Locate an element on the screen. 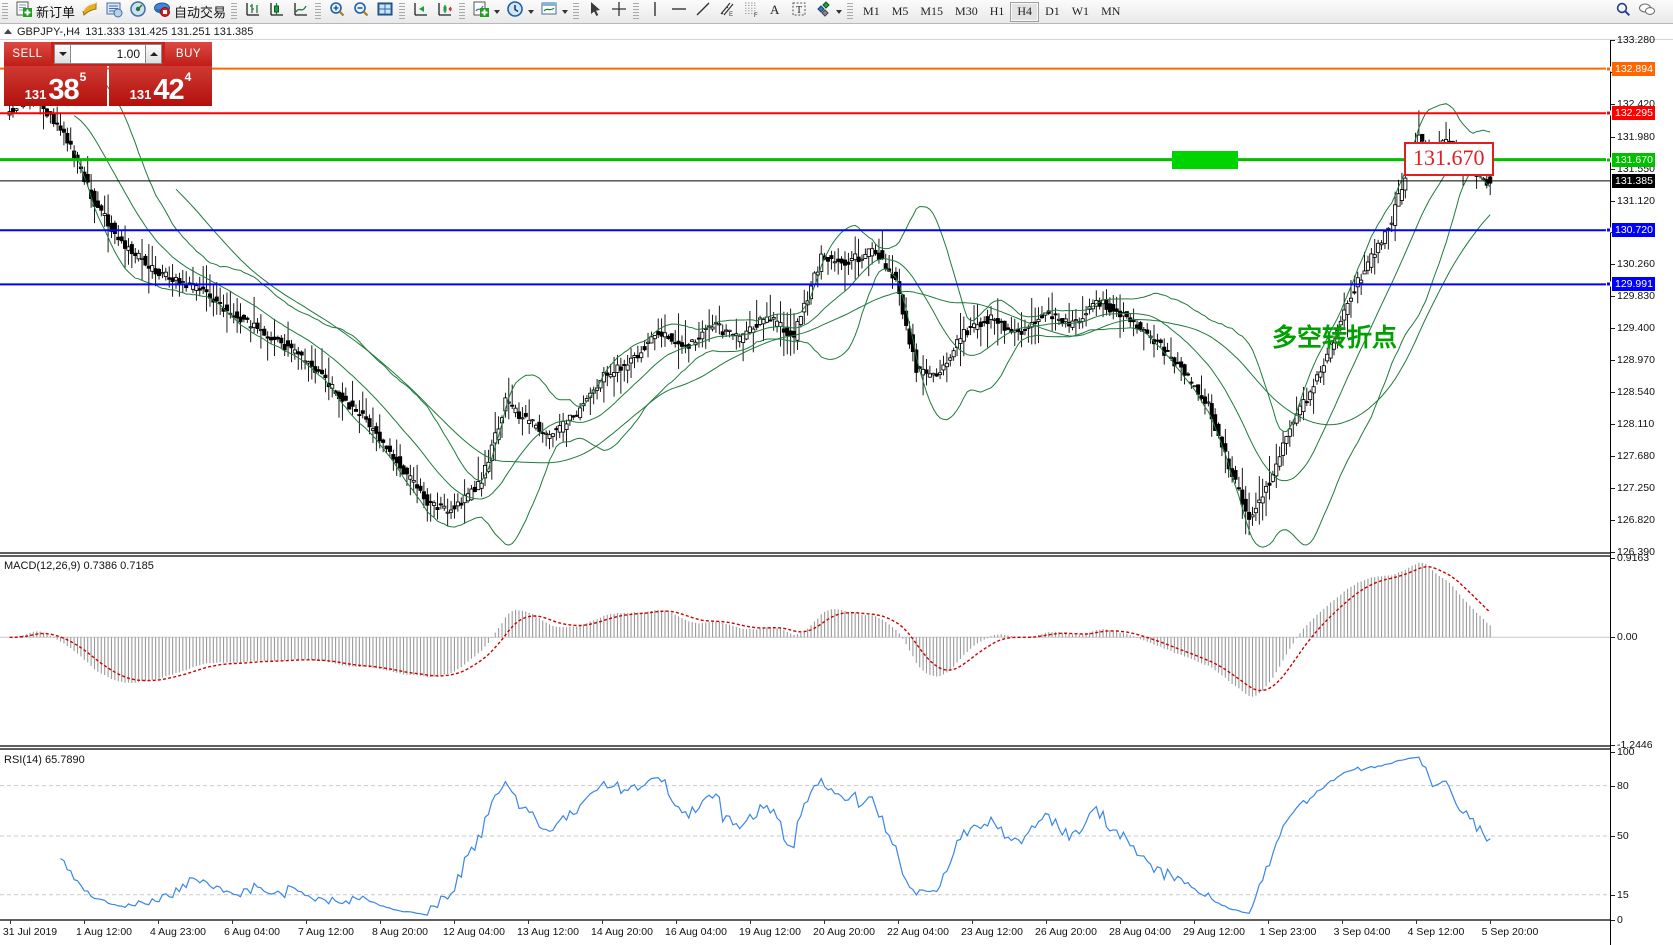 This screenshot has width=1673, height=945. line-chart-button is located at coordinates (301, 12).